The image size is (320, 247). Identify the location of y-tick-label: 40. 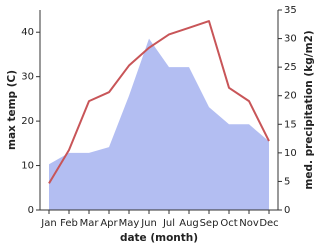
(27, 32).